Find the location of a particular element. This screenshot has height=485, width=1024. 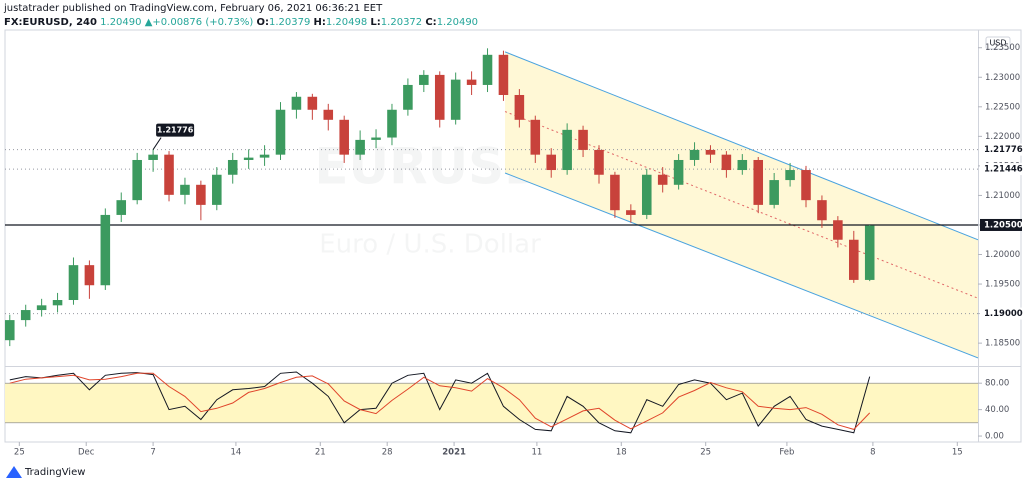

open-label: O: is located at coordinates (262, 22).